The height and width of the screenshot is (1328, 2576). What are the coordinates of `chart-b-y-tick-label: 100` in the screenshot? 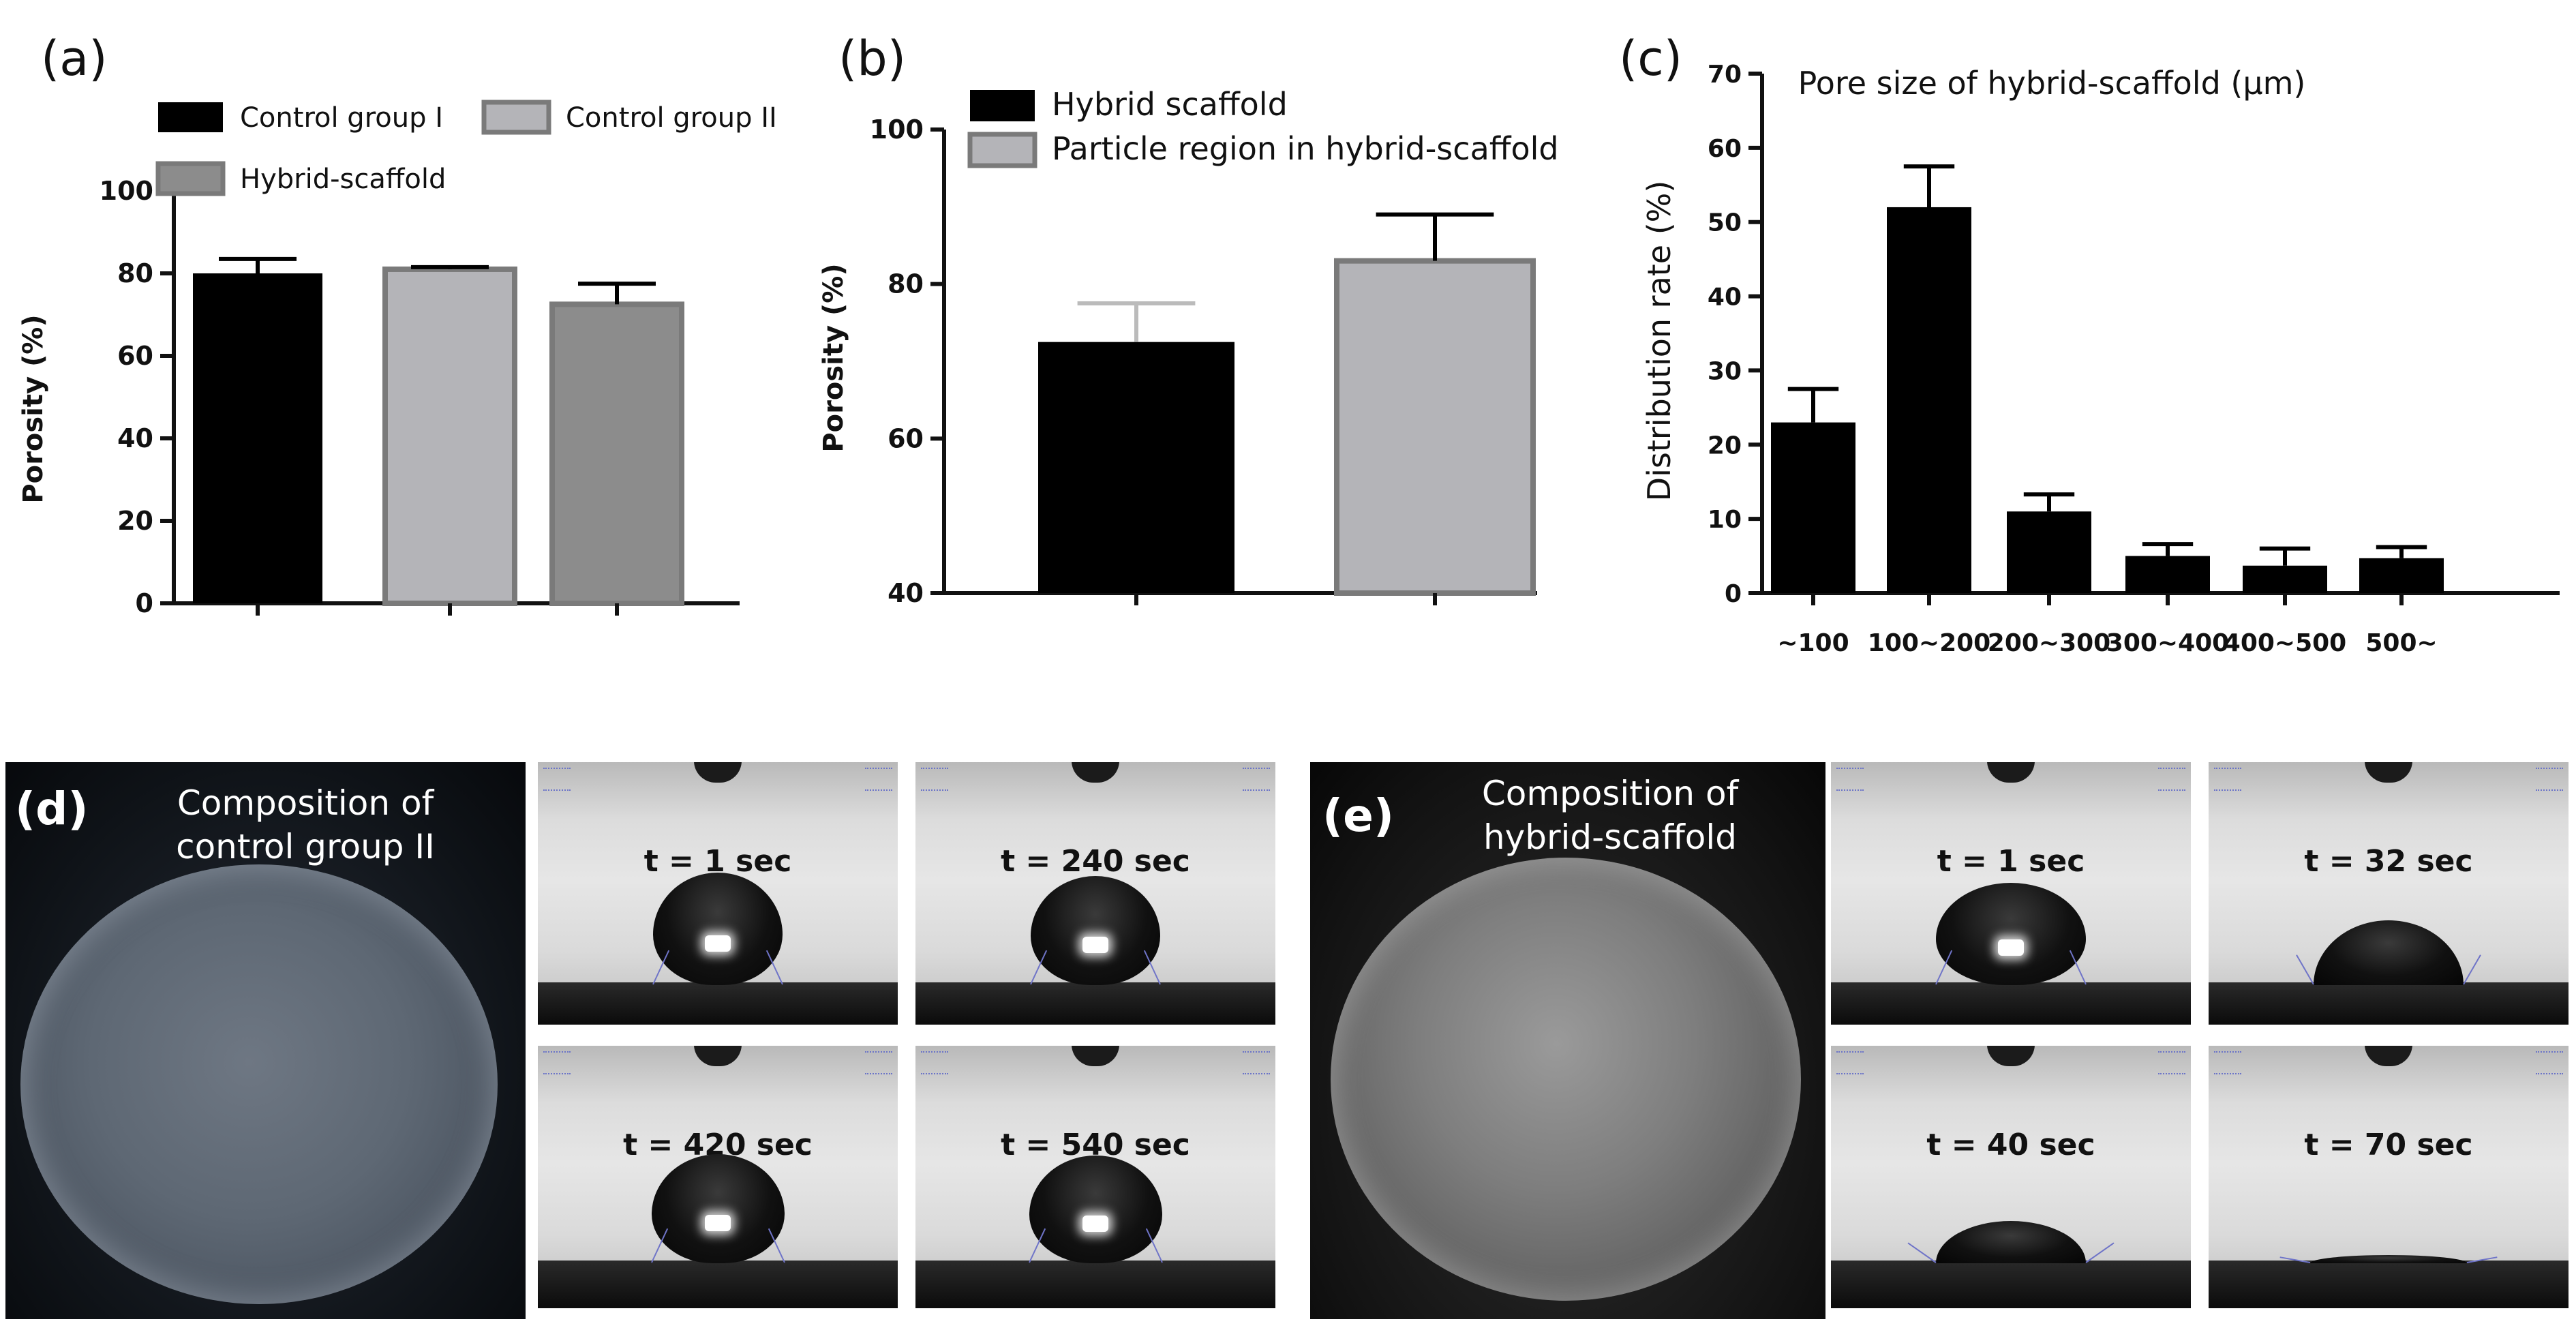 It's located at (897, 130).